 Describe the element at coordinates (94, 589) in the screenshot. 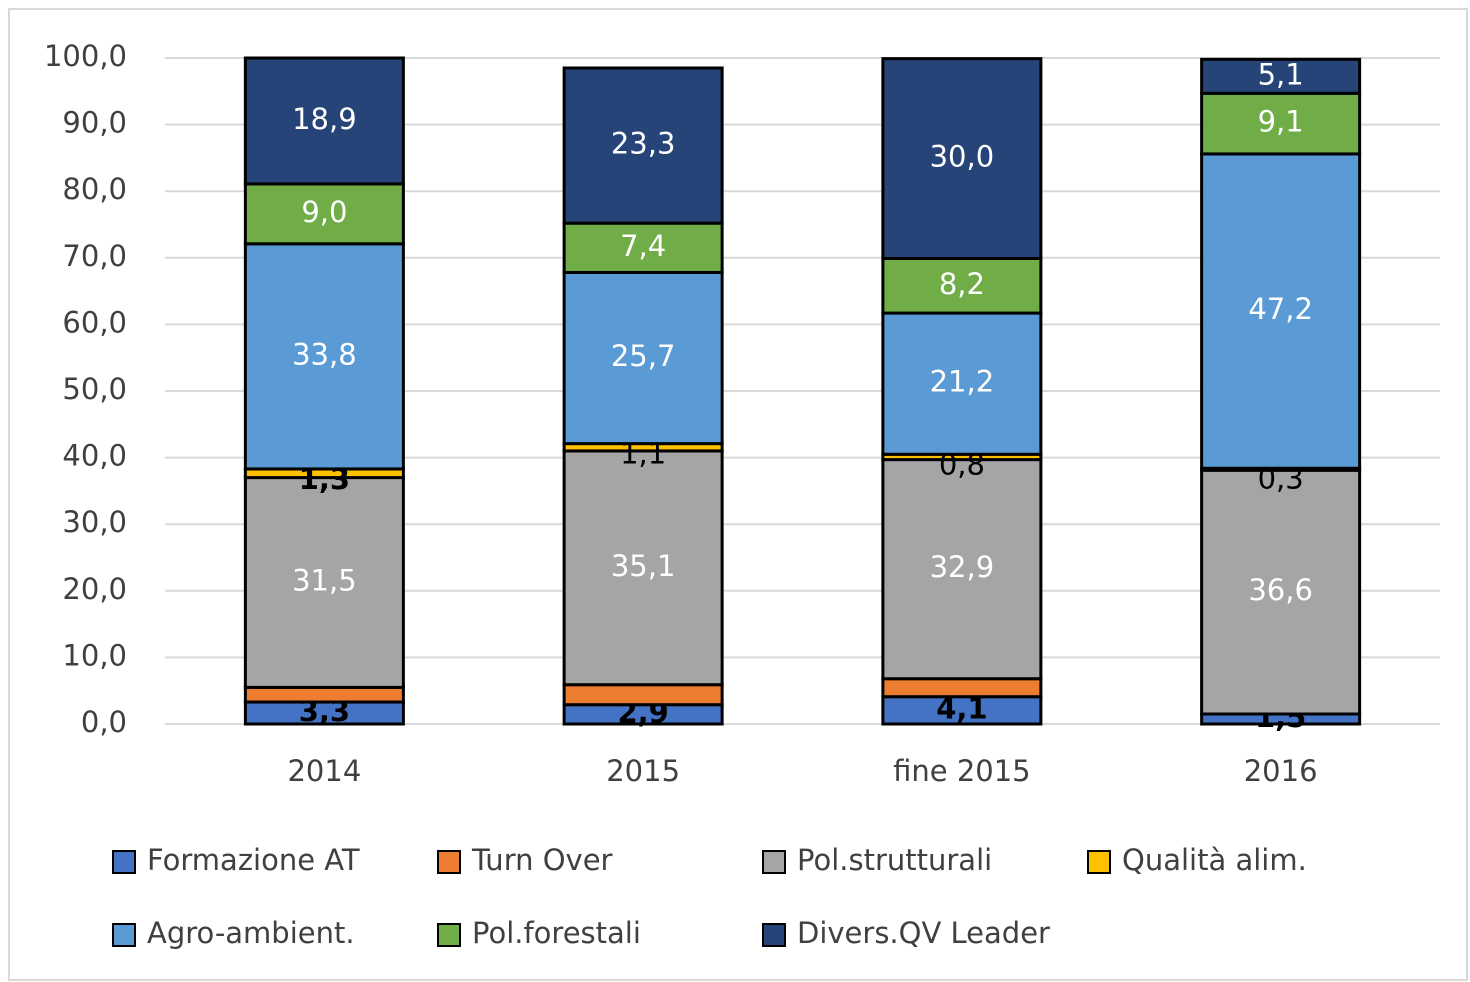

I see `y-tick-label: 20,0` at that location.